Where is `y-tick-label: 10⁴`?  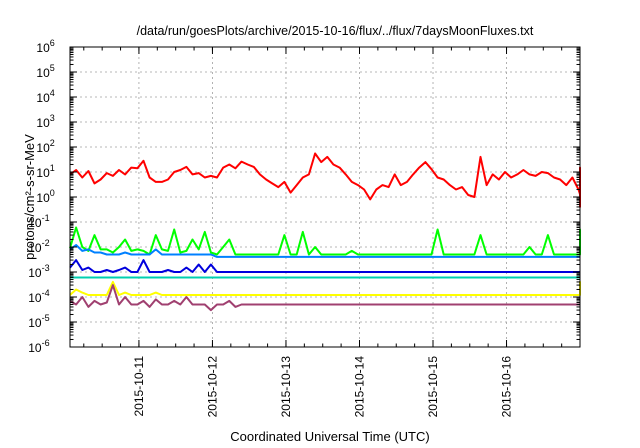 y-tick-label: 10⁴ is located at coordinates (45, 96).